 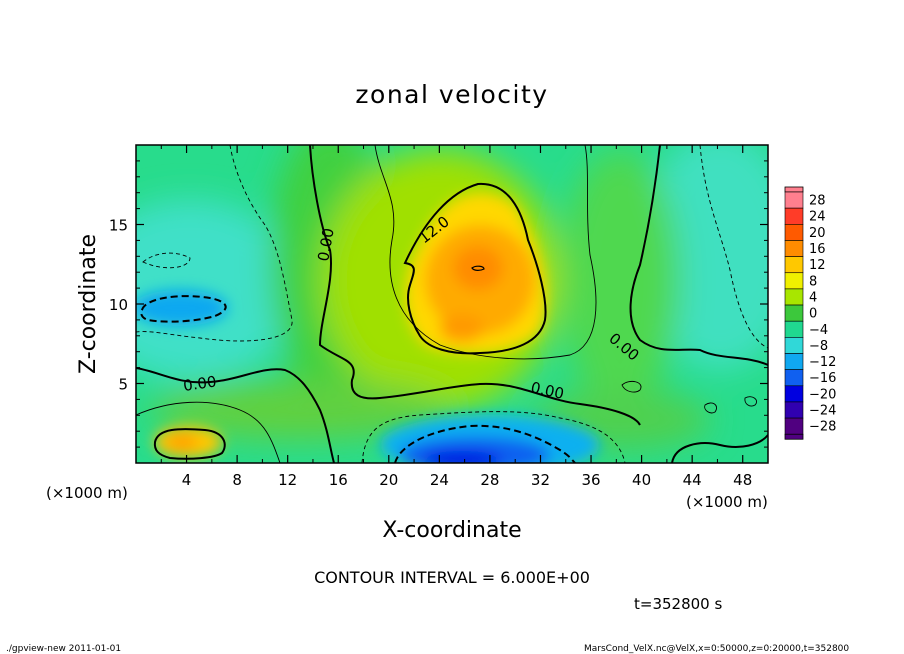 What do you see at coordinates (590, 480) in the screenshot?
I see `x-tick-label: 36` at bounding box center [590, 480].